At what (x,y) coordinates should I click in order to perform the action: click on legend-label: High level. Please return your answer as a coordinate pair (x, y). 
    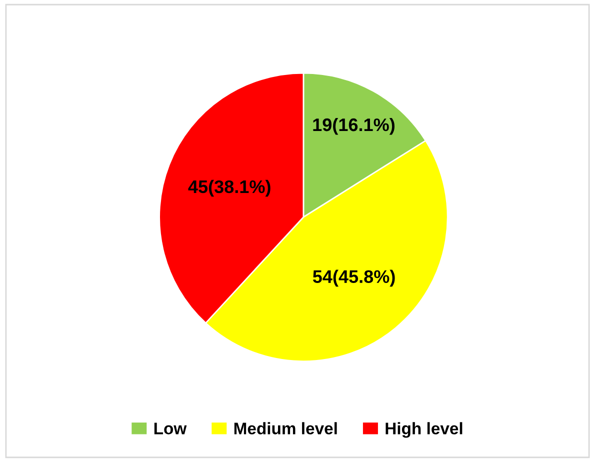
    Looking at the image, I should click on (424, 430).